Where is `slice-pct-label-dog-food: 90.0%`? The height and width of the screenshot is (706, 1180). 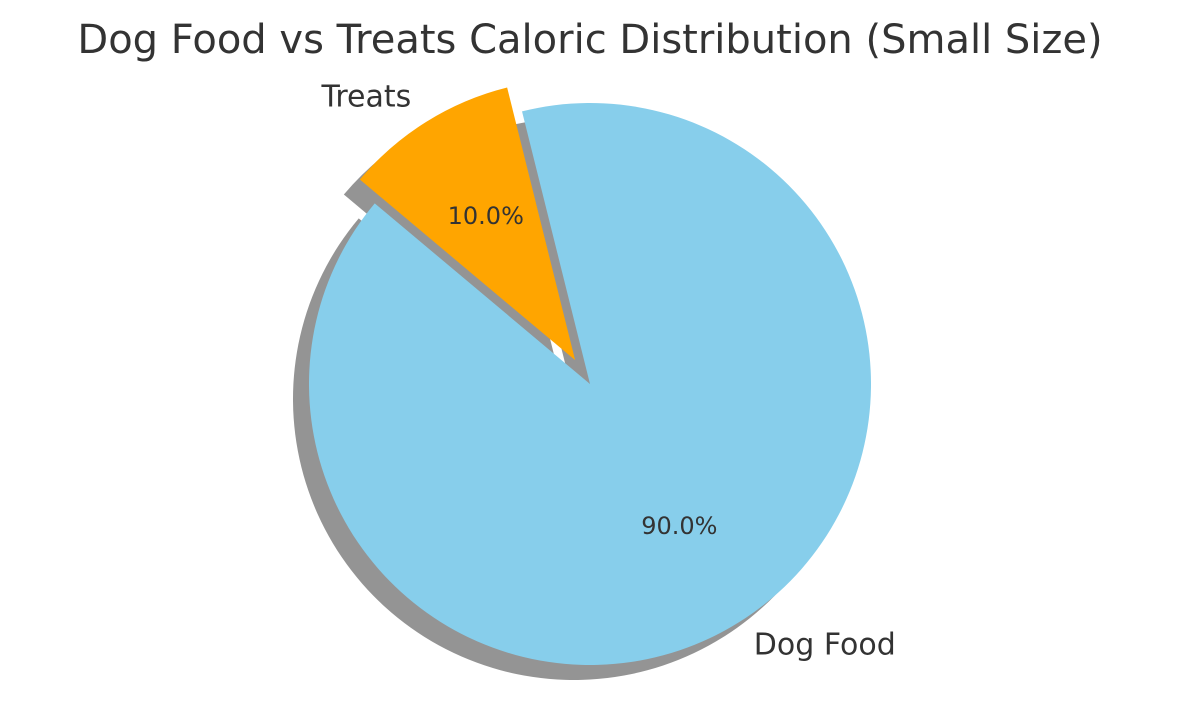 slice-pct-label-dog-food: 90.0% is located at coordinates (679, 526).